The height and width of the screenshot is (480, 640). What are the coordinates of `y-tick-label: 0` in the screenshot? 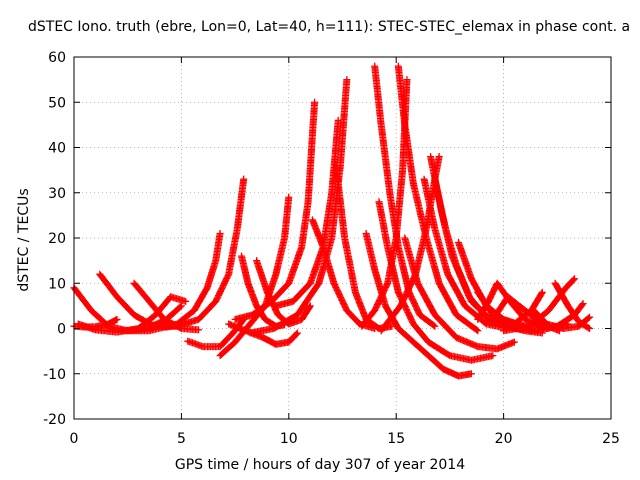 It's located at (61, 330).